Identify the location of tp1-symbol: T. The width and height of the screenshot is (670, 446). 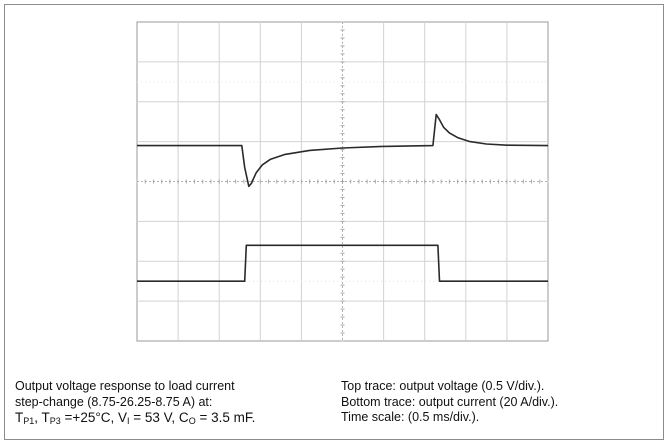
(19, 417).